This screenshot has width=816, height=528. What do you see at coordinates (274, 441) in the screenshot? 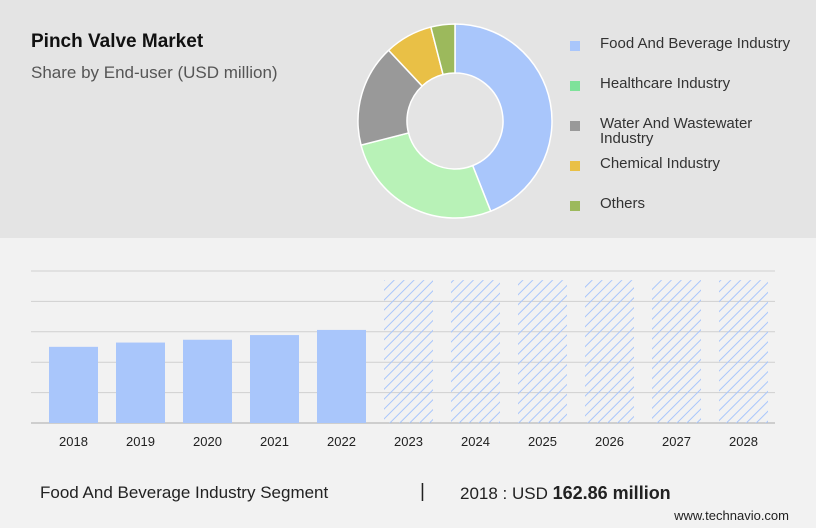
I see `x-tick-label: 2021` at bounding box center [274, 441].